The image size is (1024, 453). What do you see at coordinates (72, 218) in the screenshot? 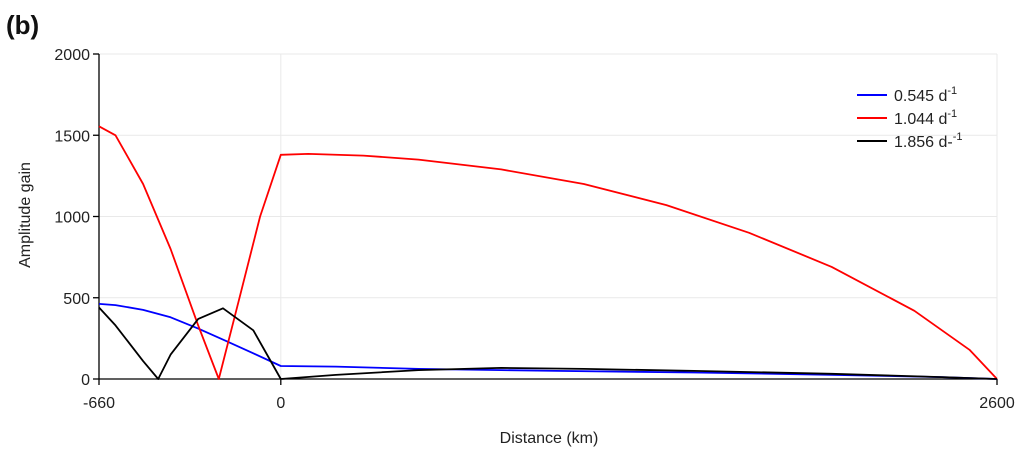
I see `y-tick-label: 1000` at bounding box center [72, 218].